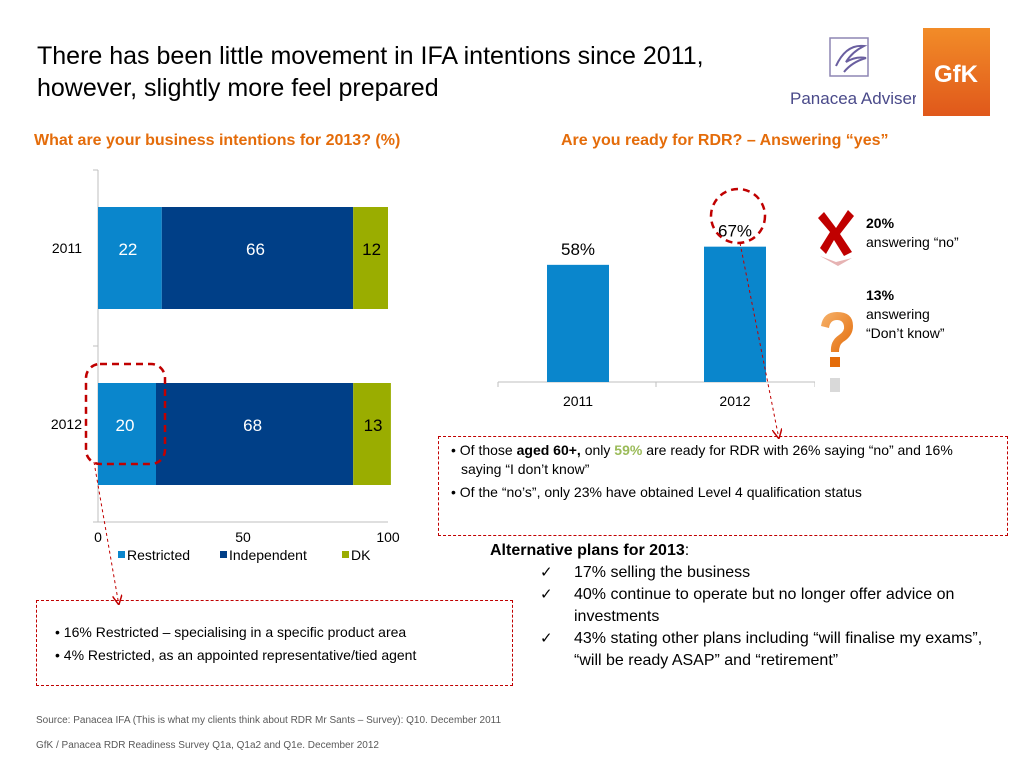 Image resolution: width=1024 pixels, height=768 pixels. I want to click on gfk-logo: GfK, so click(956, 72).